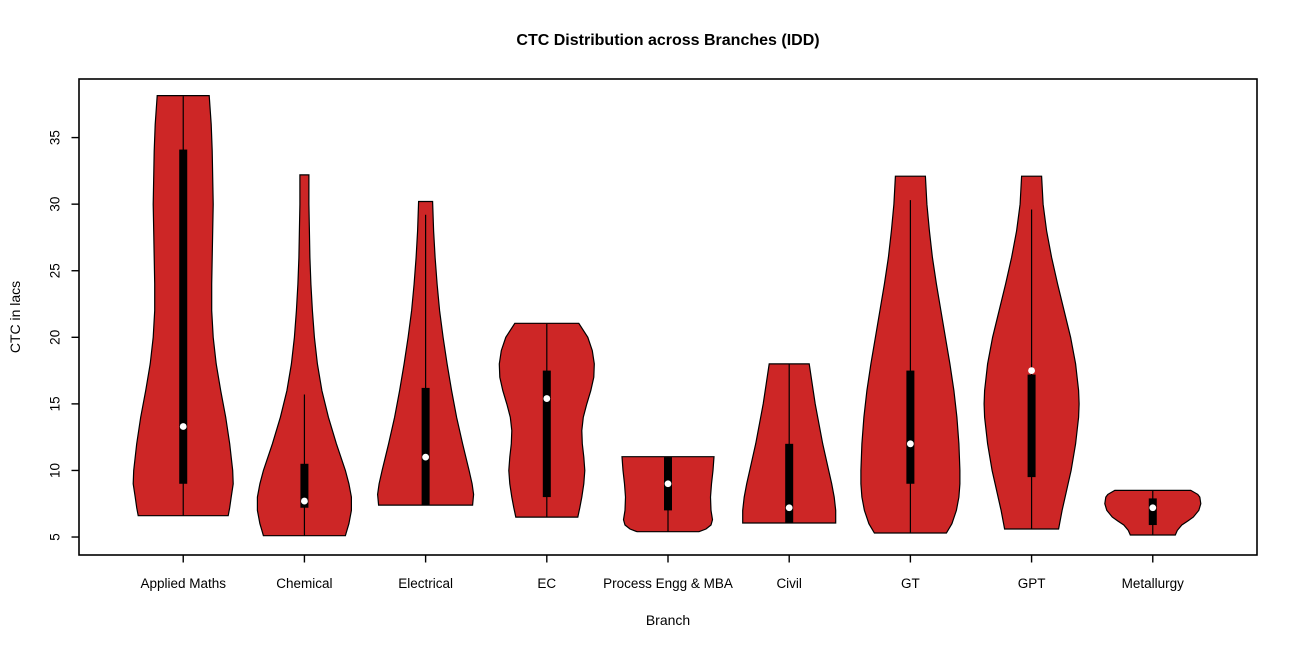 This screenshot has height=653, width=1294. I want to click on x-tick-label-ec: EC, so click(546, 583).